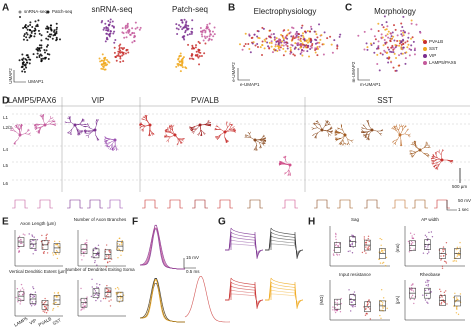  What do you see at coordinates (32, 100) in the screenshot?
I see `group-label: LAMP5/PAX6` at bounding box center [32, 100].